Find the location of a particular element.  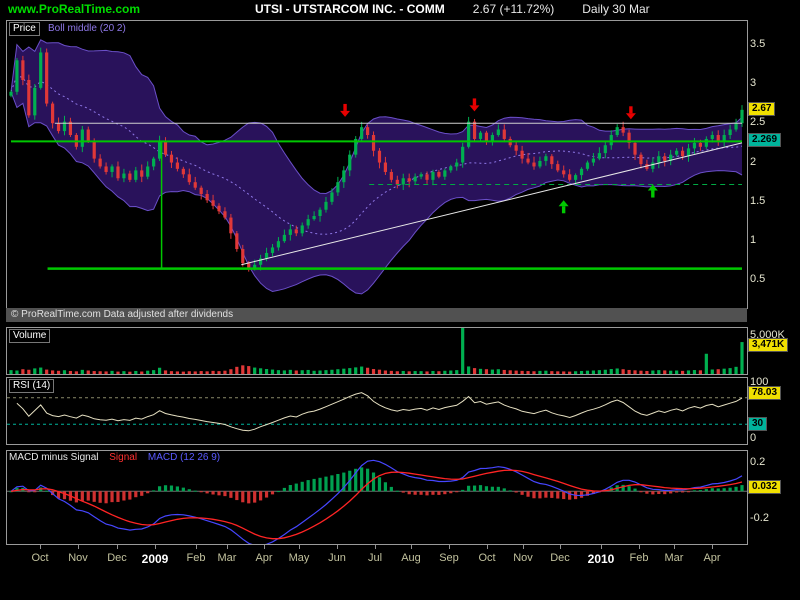

rsi-chart is located at coordinates (377, 411).